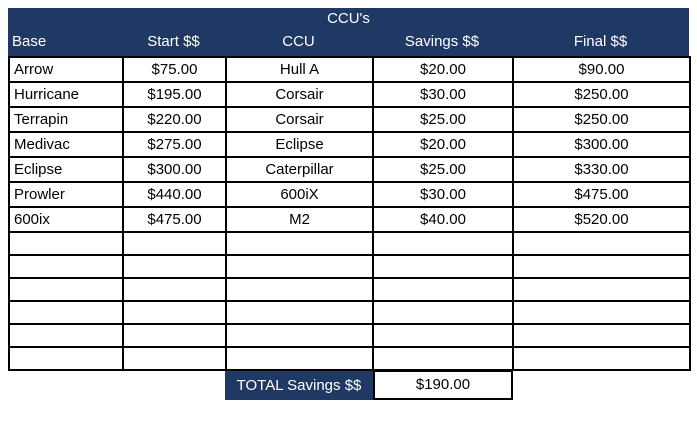 The width and height of the screenshot is (697, 426). I want to click on cell-ccu: M2, so click(299, 219).